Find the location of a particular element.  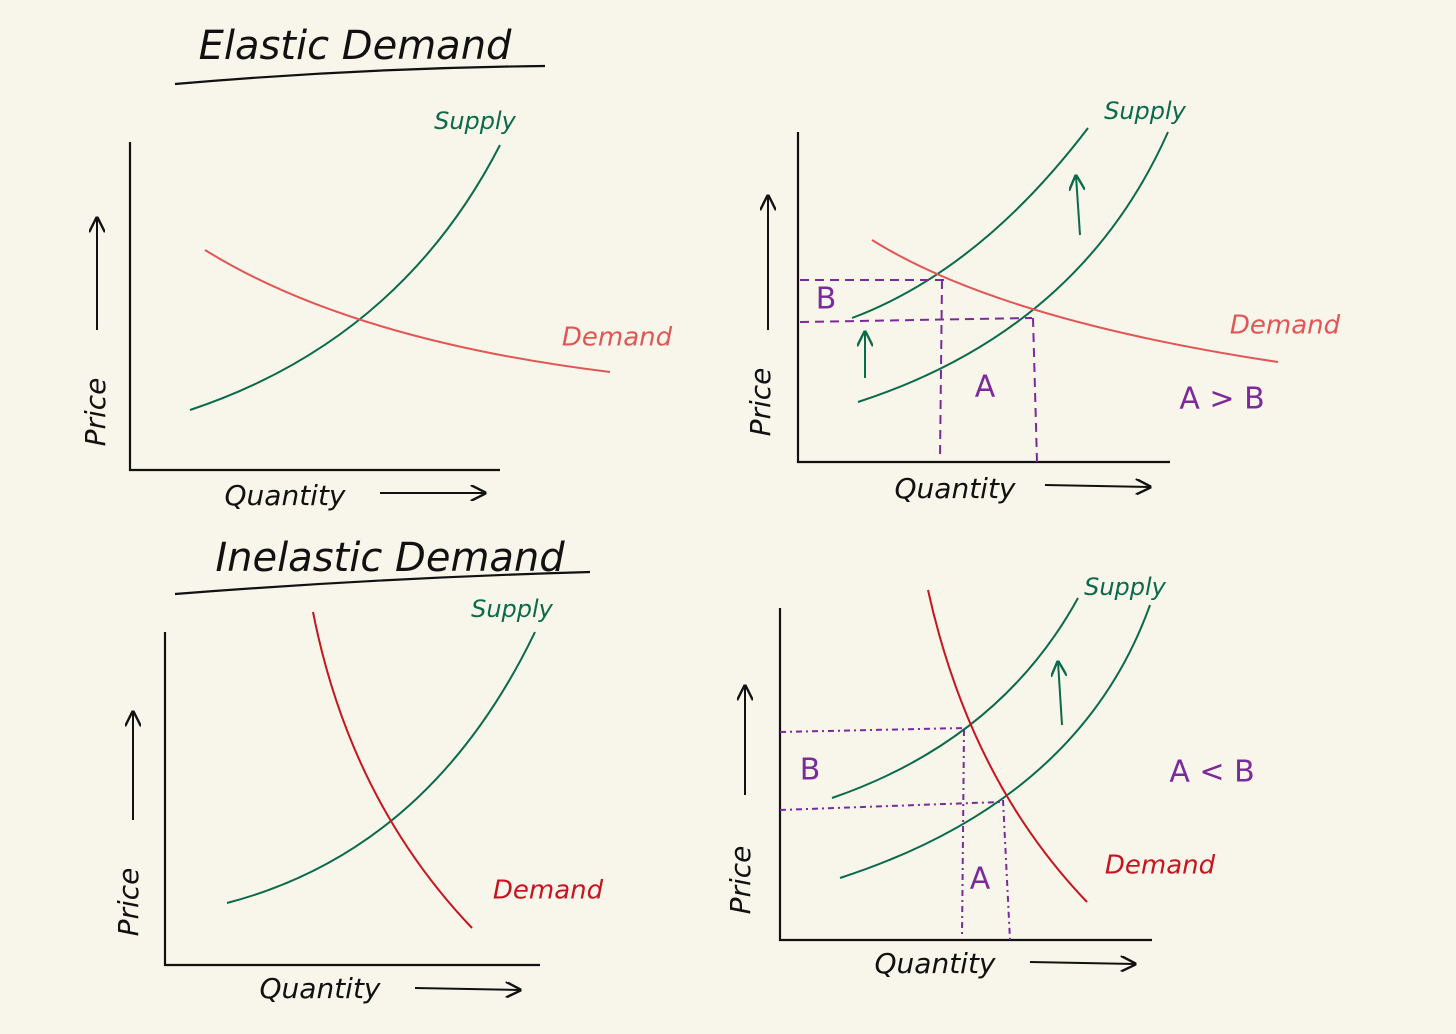

section-title: Inelastic Demand is located at coordinates (390, 558).